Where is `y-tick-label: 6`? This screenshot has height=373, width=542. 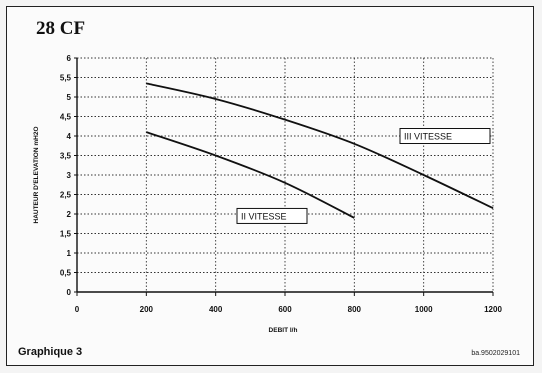 y-tick-label: 6 is located at coordinates (69, 58).